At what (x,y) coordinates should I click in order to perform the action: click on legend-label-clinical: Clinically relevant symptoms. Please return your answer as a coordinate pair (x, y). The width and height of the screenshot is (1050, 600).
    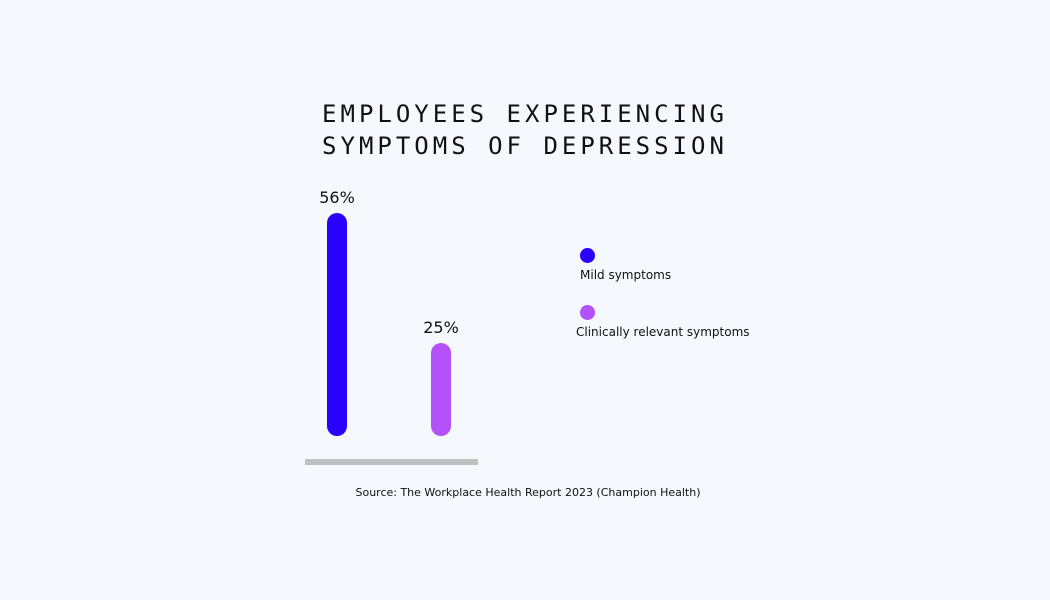
    Looking at the image, I should click on (663, 332).